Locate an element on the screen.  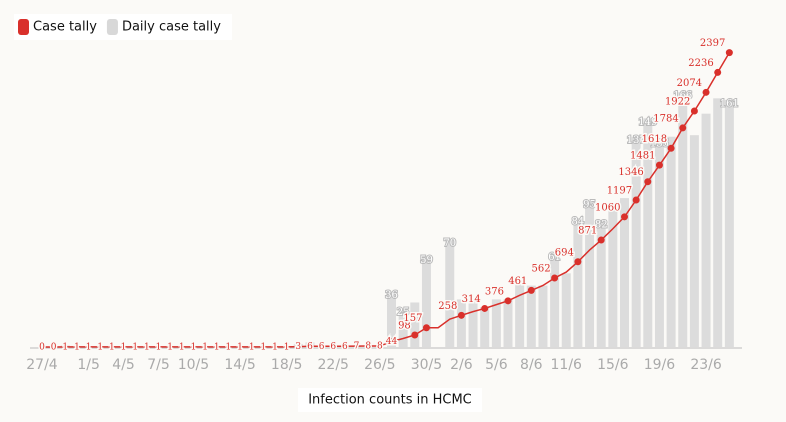
point-label: 2074 is located at coordinates (689, 83).